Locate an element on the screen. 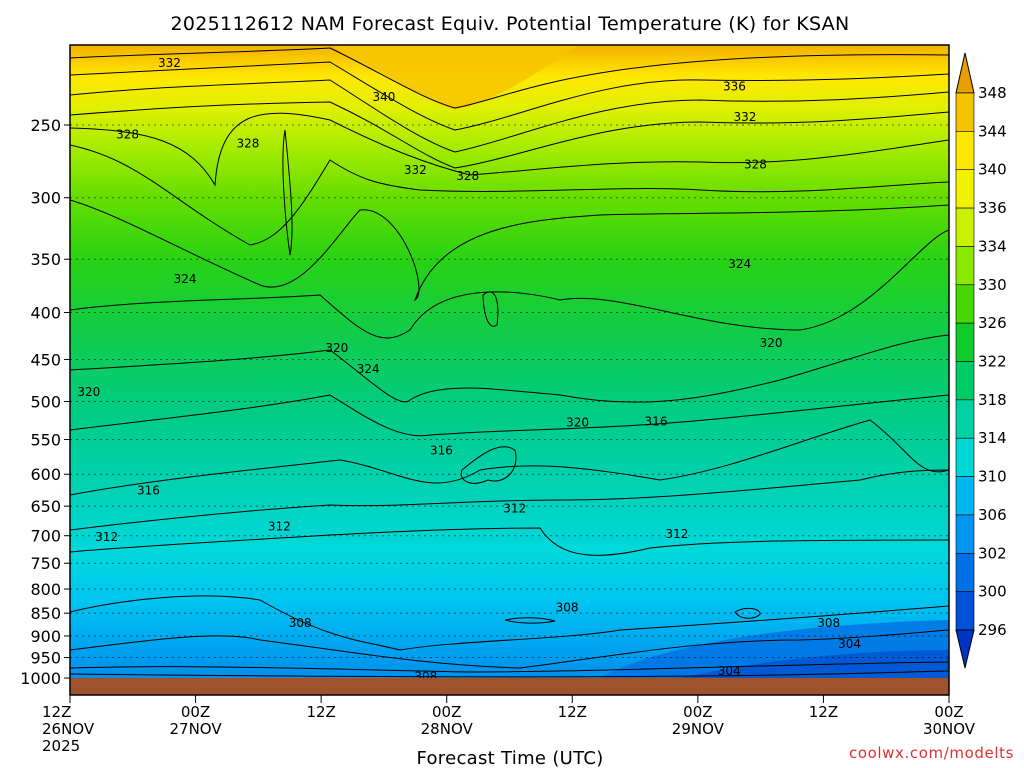 Image resolution: width=1024 pixels, height=768 pixels. colorbar-label: 314 is located at coordinates (992, 438).